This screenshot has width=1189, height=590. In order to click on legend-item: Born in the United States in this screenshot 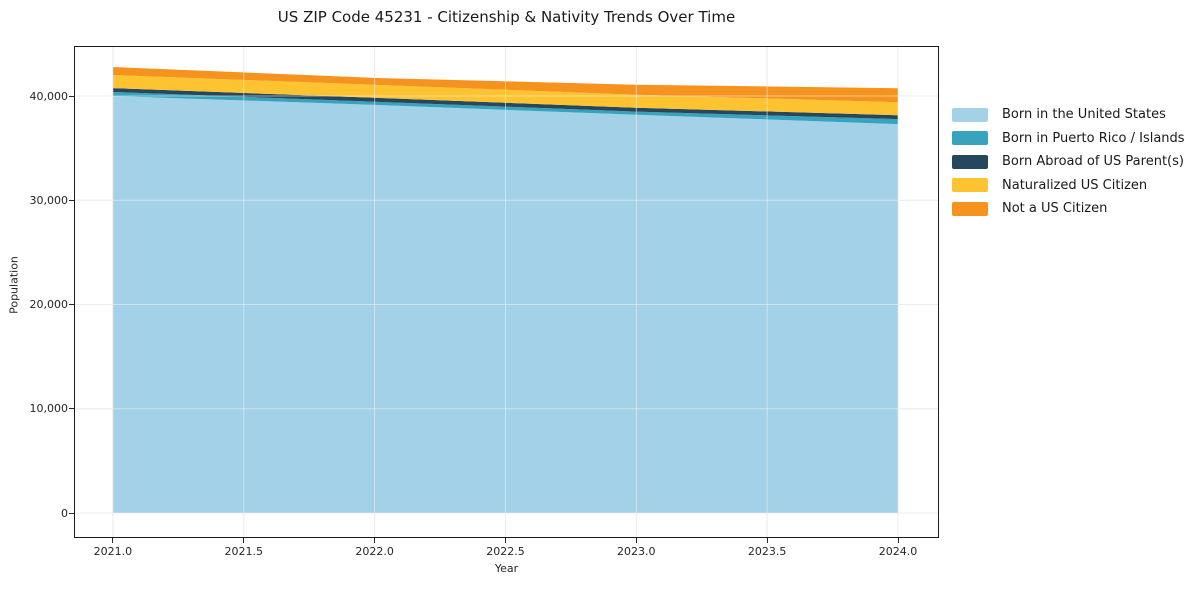, I will do `click(1068, 115)`.